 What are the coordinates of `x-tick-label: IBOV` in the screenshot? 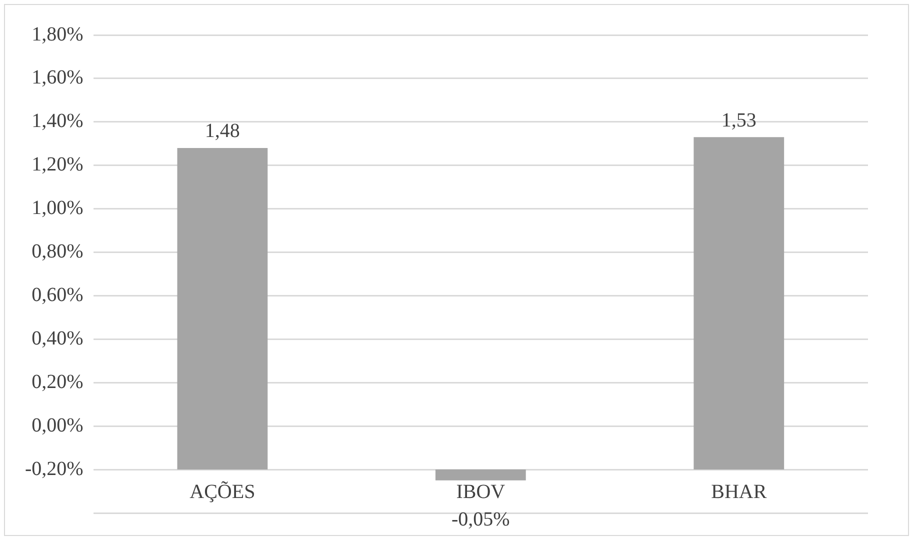 It's located at (481, 491).